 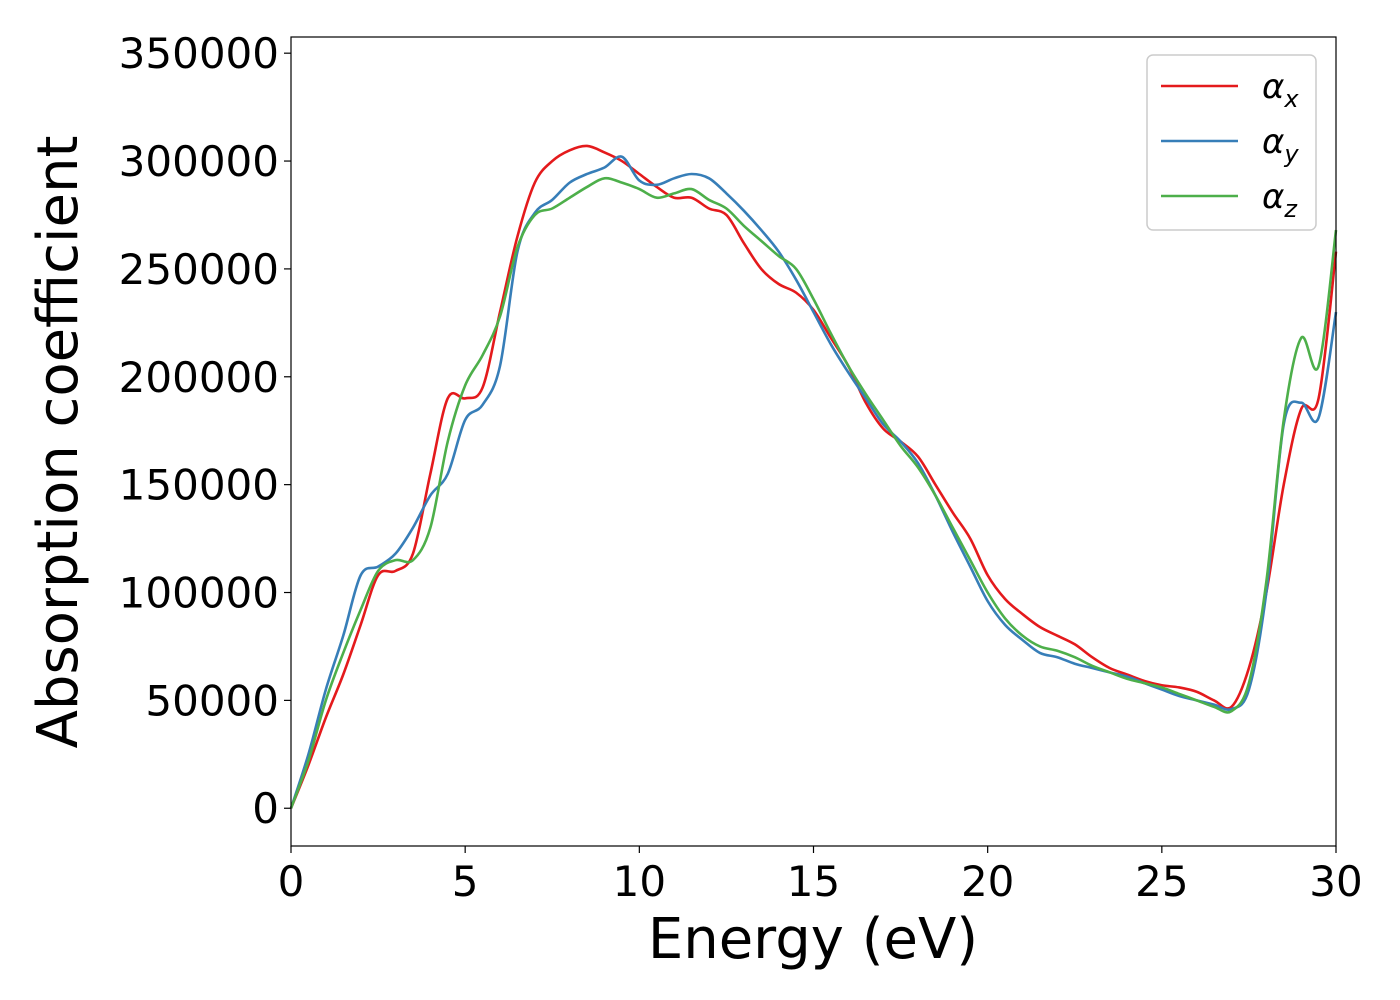 I want to click on x-tick-label: 25, so click(x=1161, y=881).